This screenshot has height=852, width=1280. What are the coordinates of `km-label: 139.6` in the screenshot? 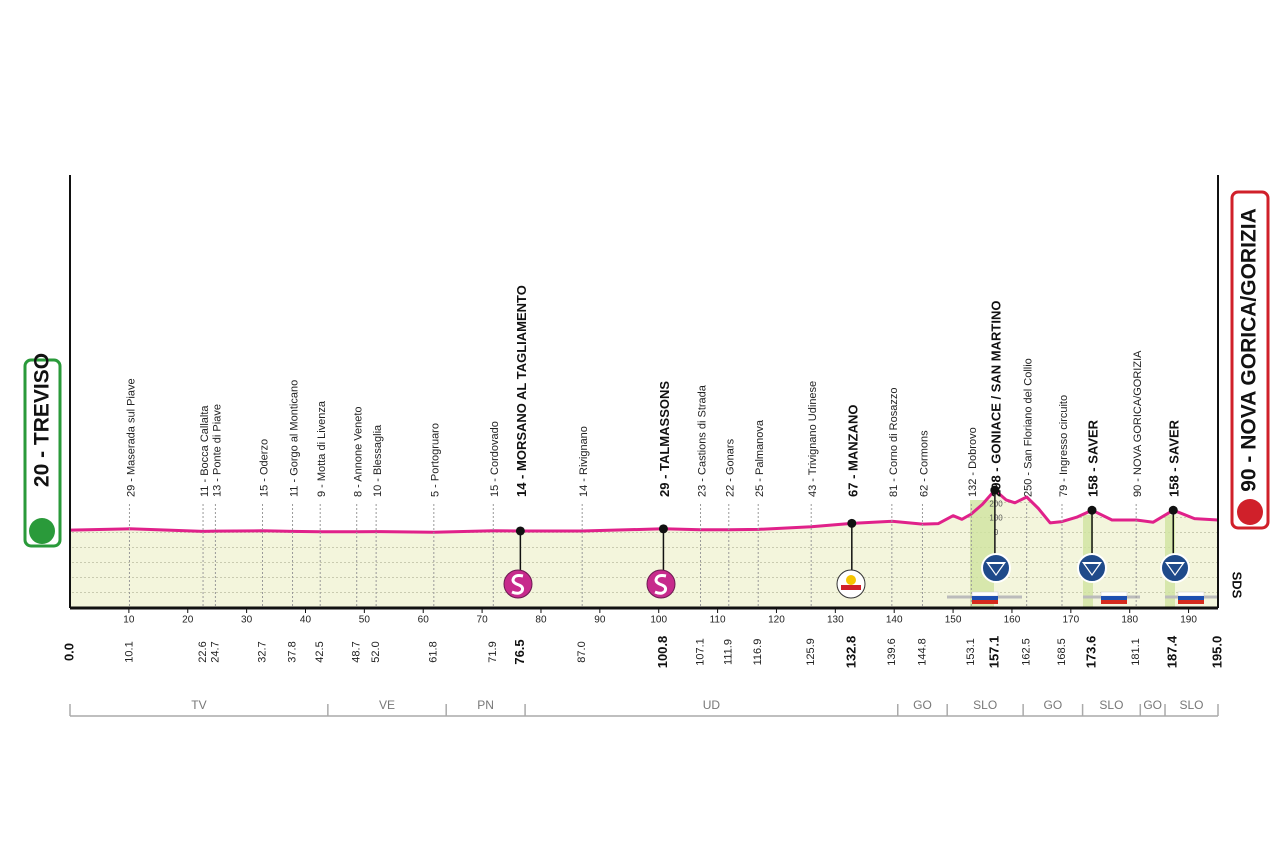 It's located at (892, 652).